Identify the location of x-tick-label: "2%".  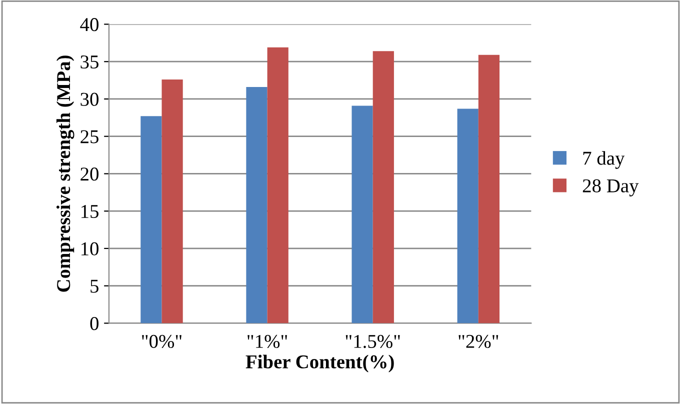
(478, 341).